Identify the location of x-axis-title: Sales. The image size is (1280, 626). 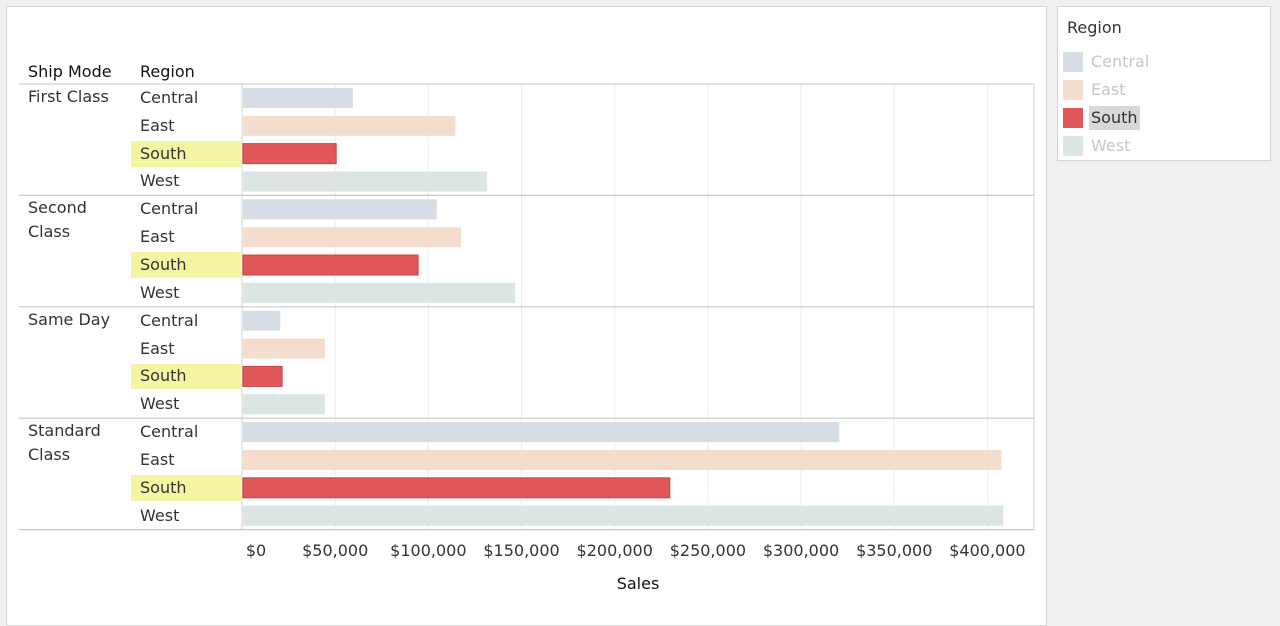
(638, 583).